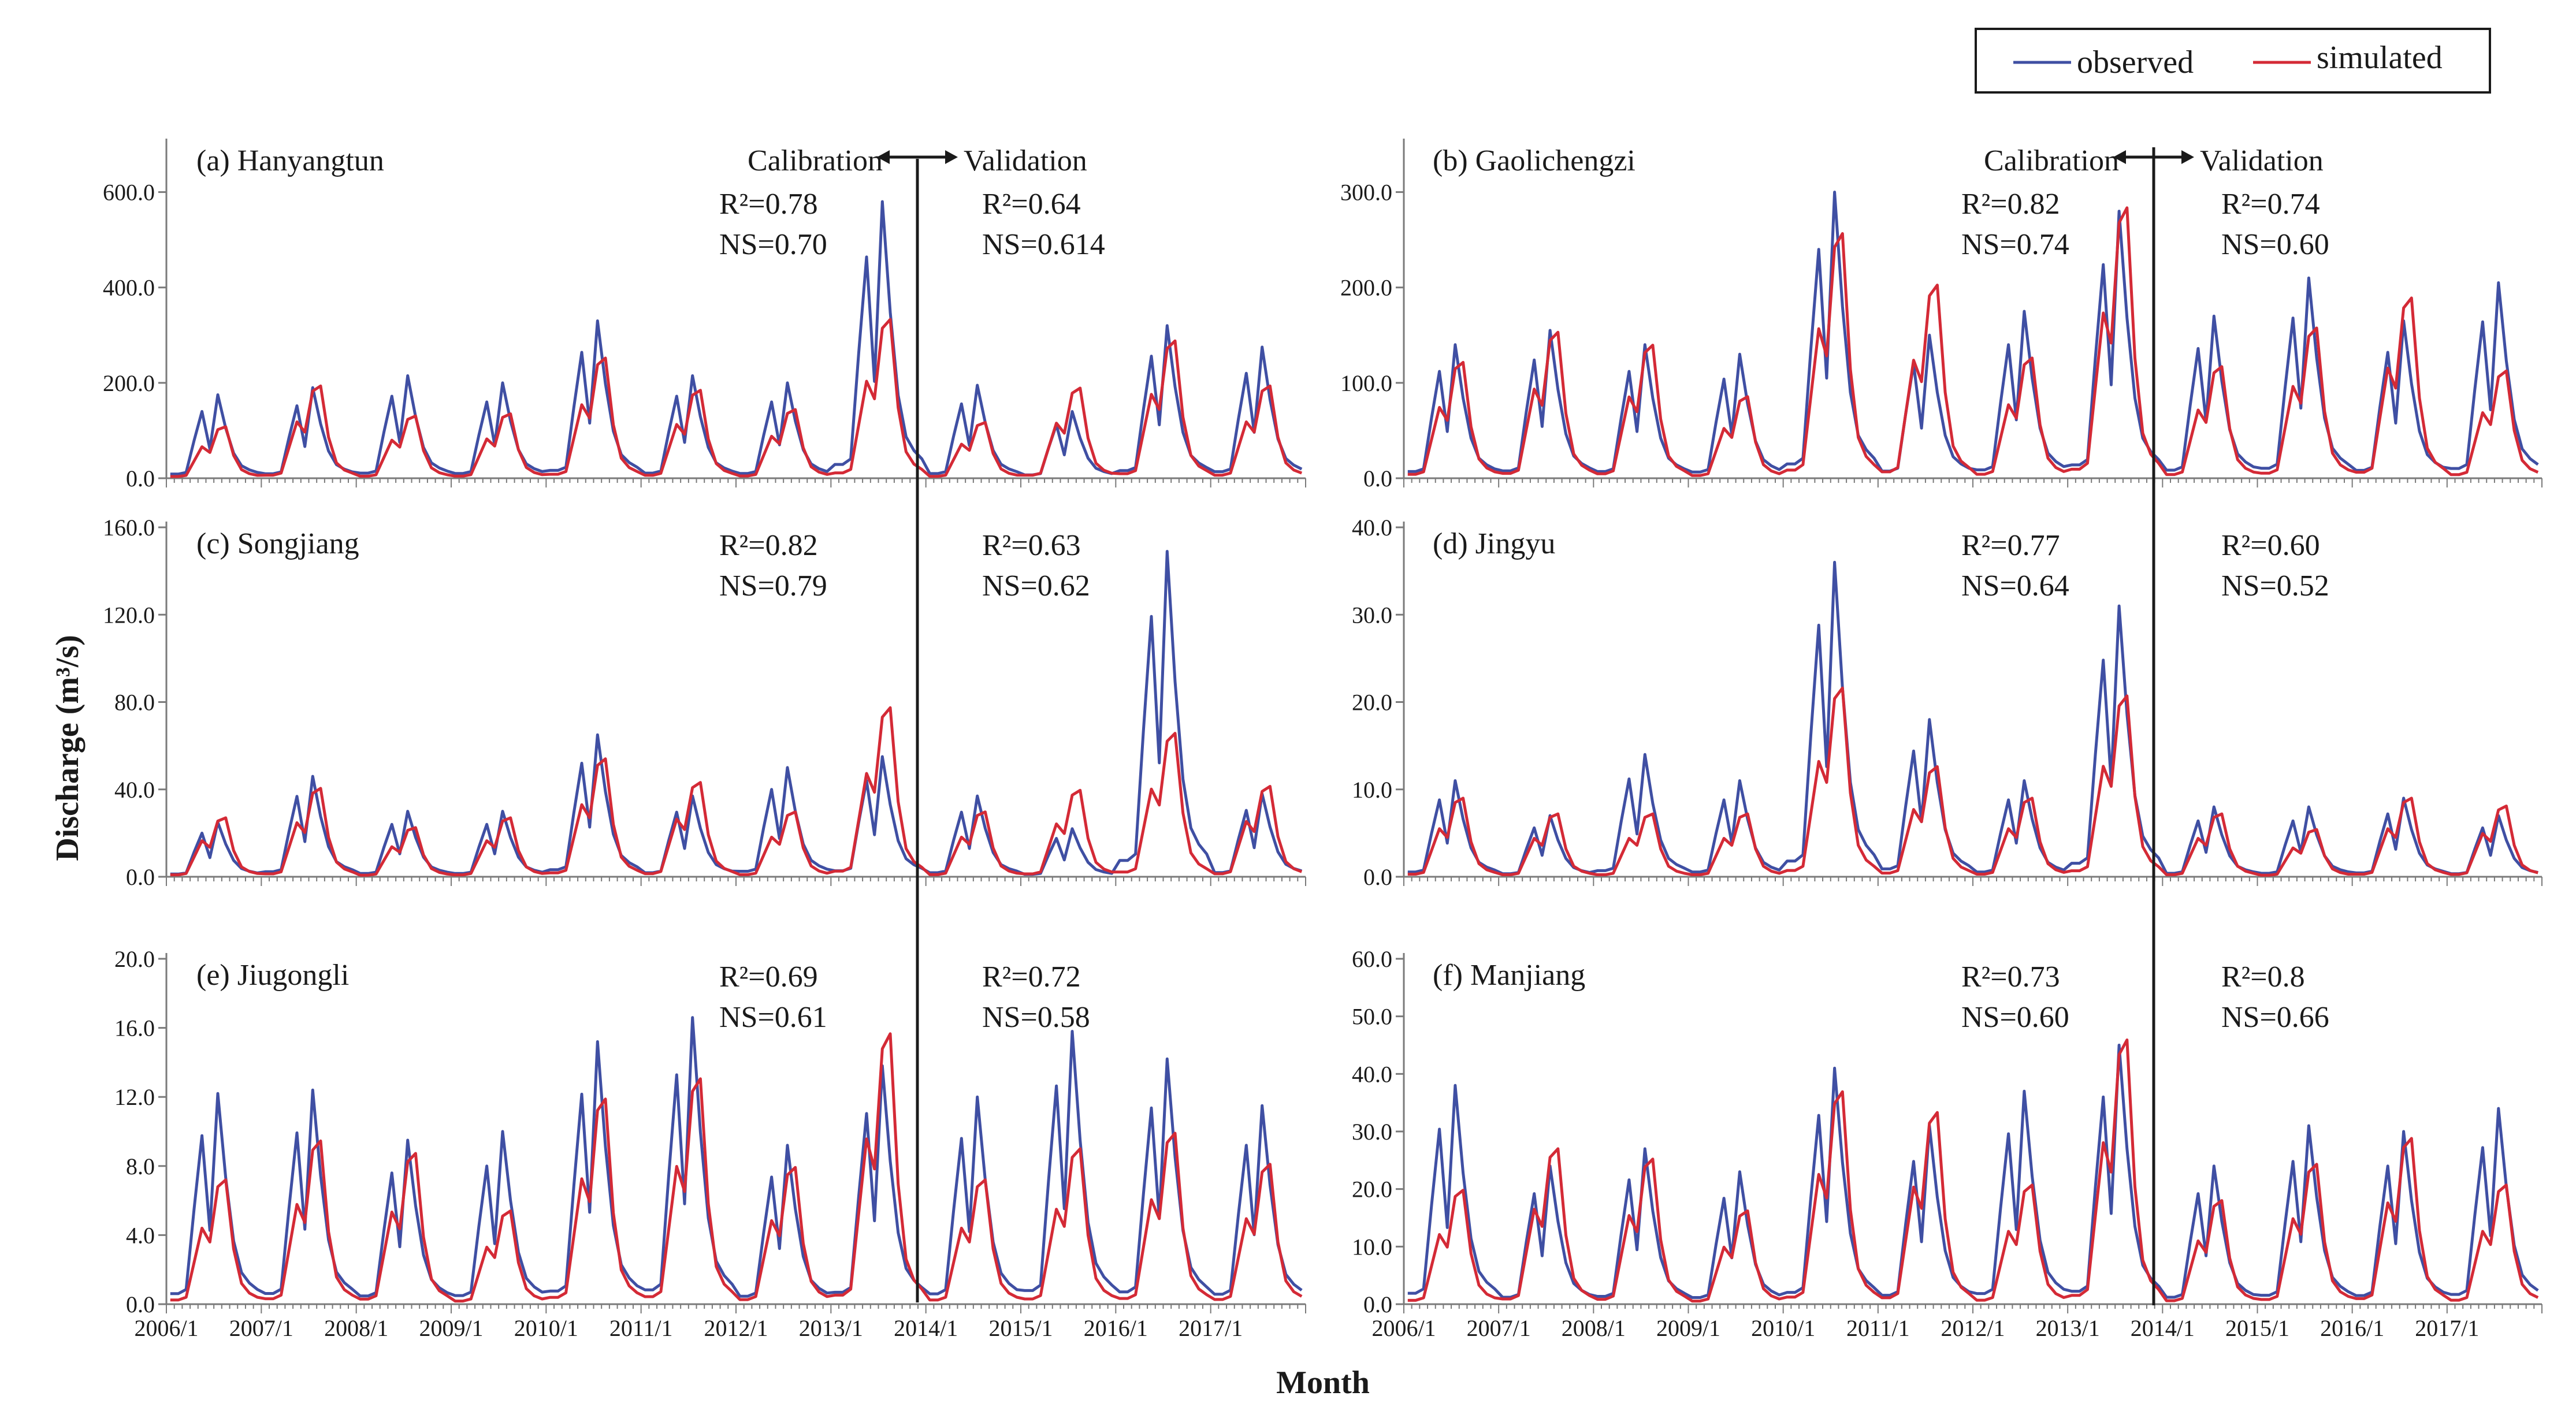 The width and height of the screenshot is (2576, 1422). I want to click on x-tick-label: 2016/1, so click(1116, 1328).